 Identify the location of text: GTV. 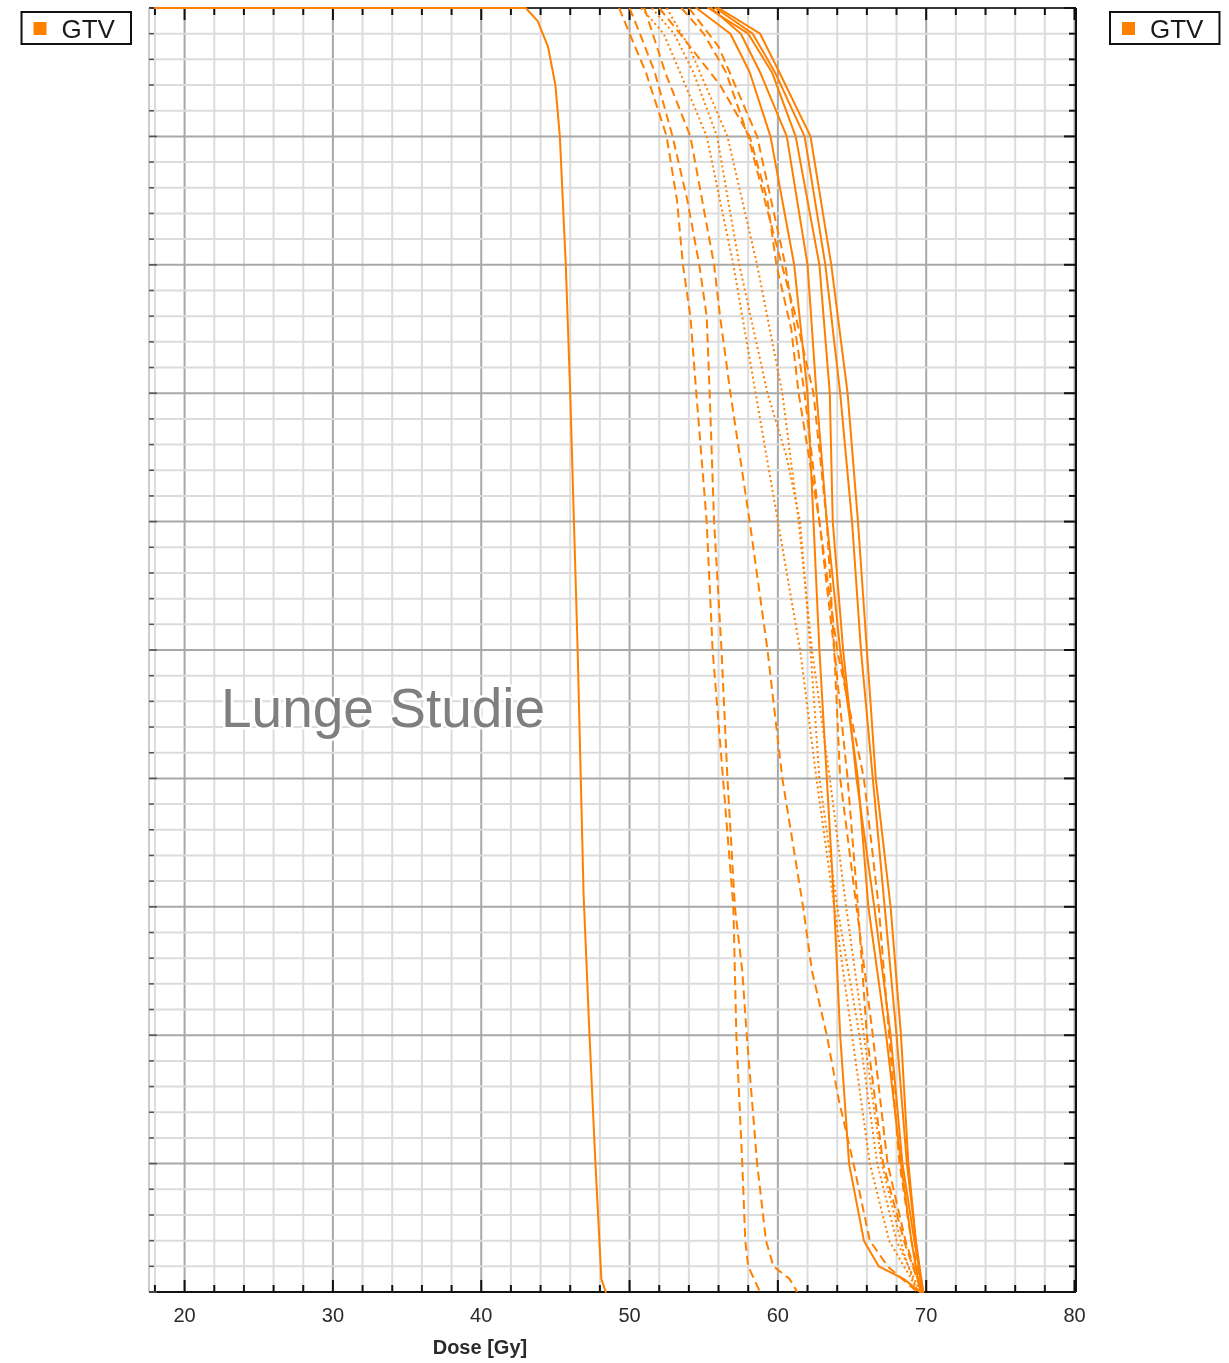
(1177, 29).